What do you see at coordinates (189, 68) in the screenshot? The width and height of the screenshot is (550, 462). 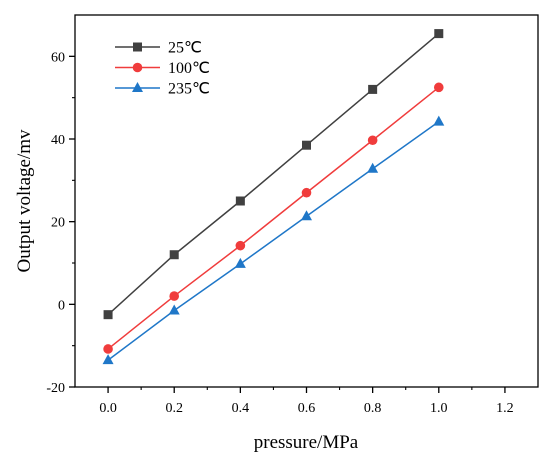 I see `legend-label: 100℃` at bounding box center [189, 68].